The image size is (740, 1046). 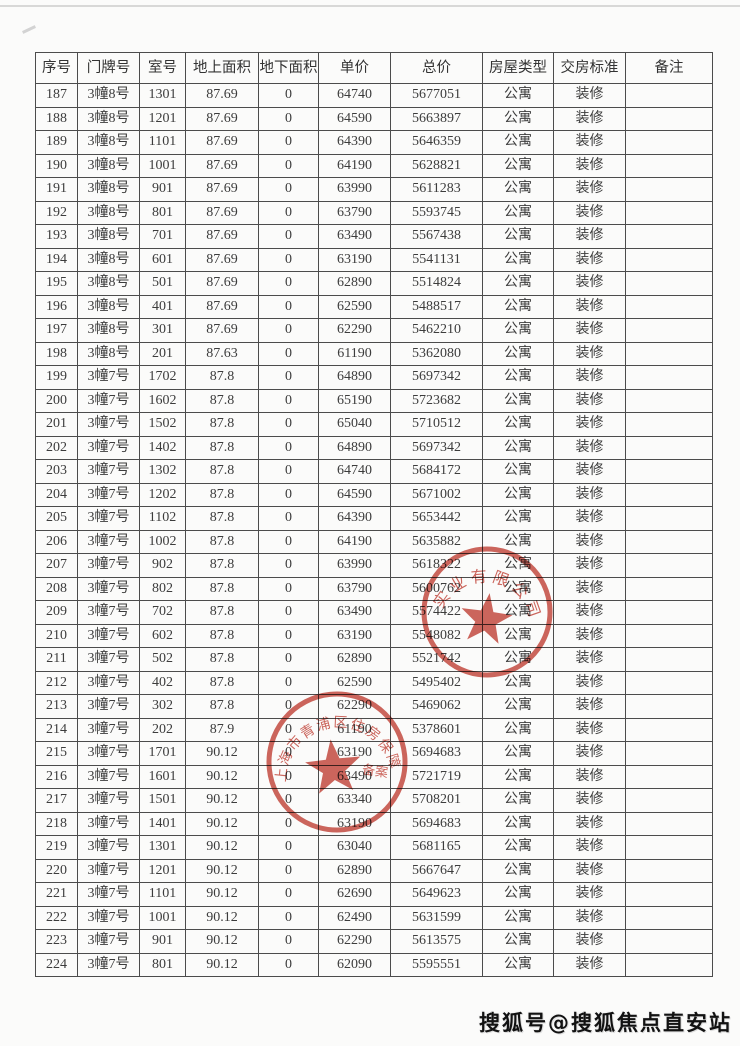 What do you see at coordinates (436, 847) in the screenshot?
I see `table-cell: 5681165` at bounding box center [436, 847].